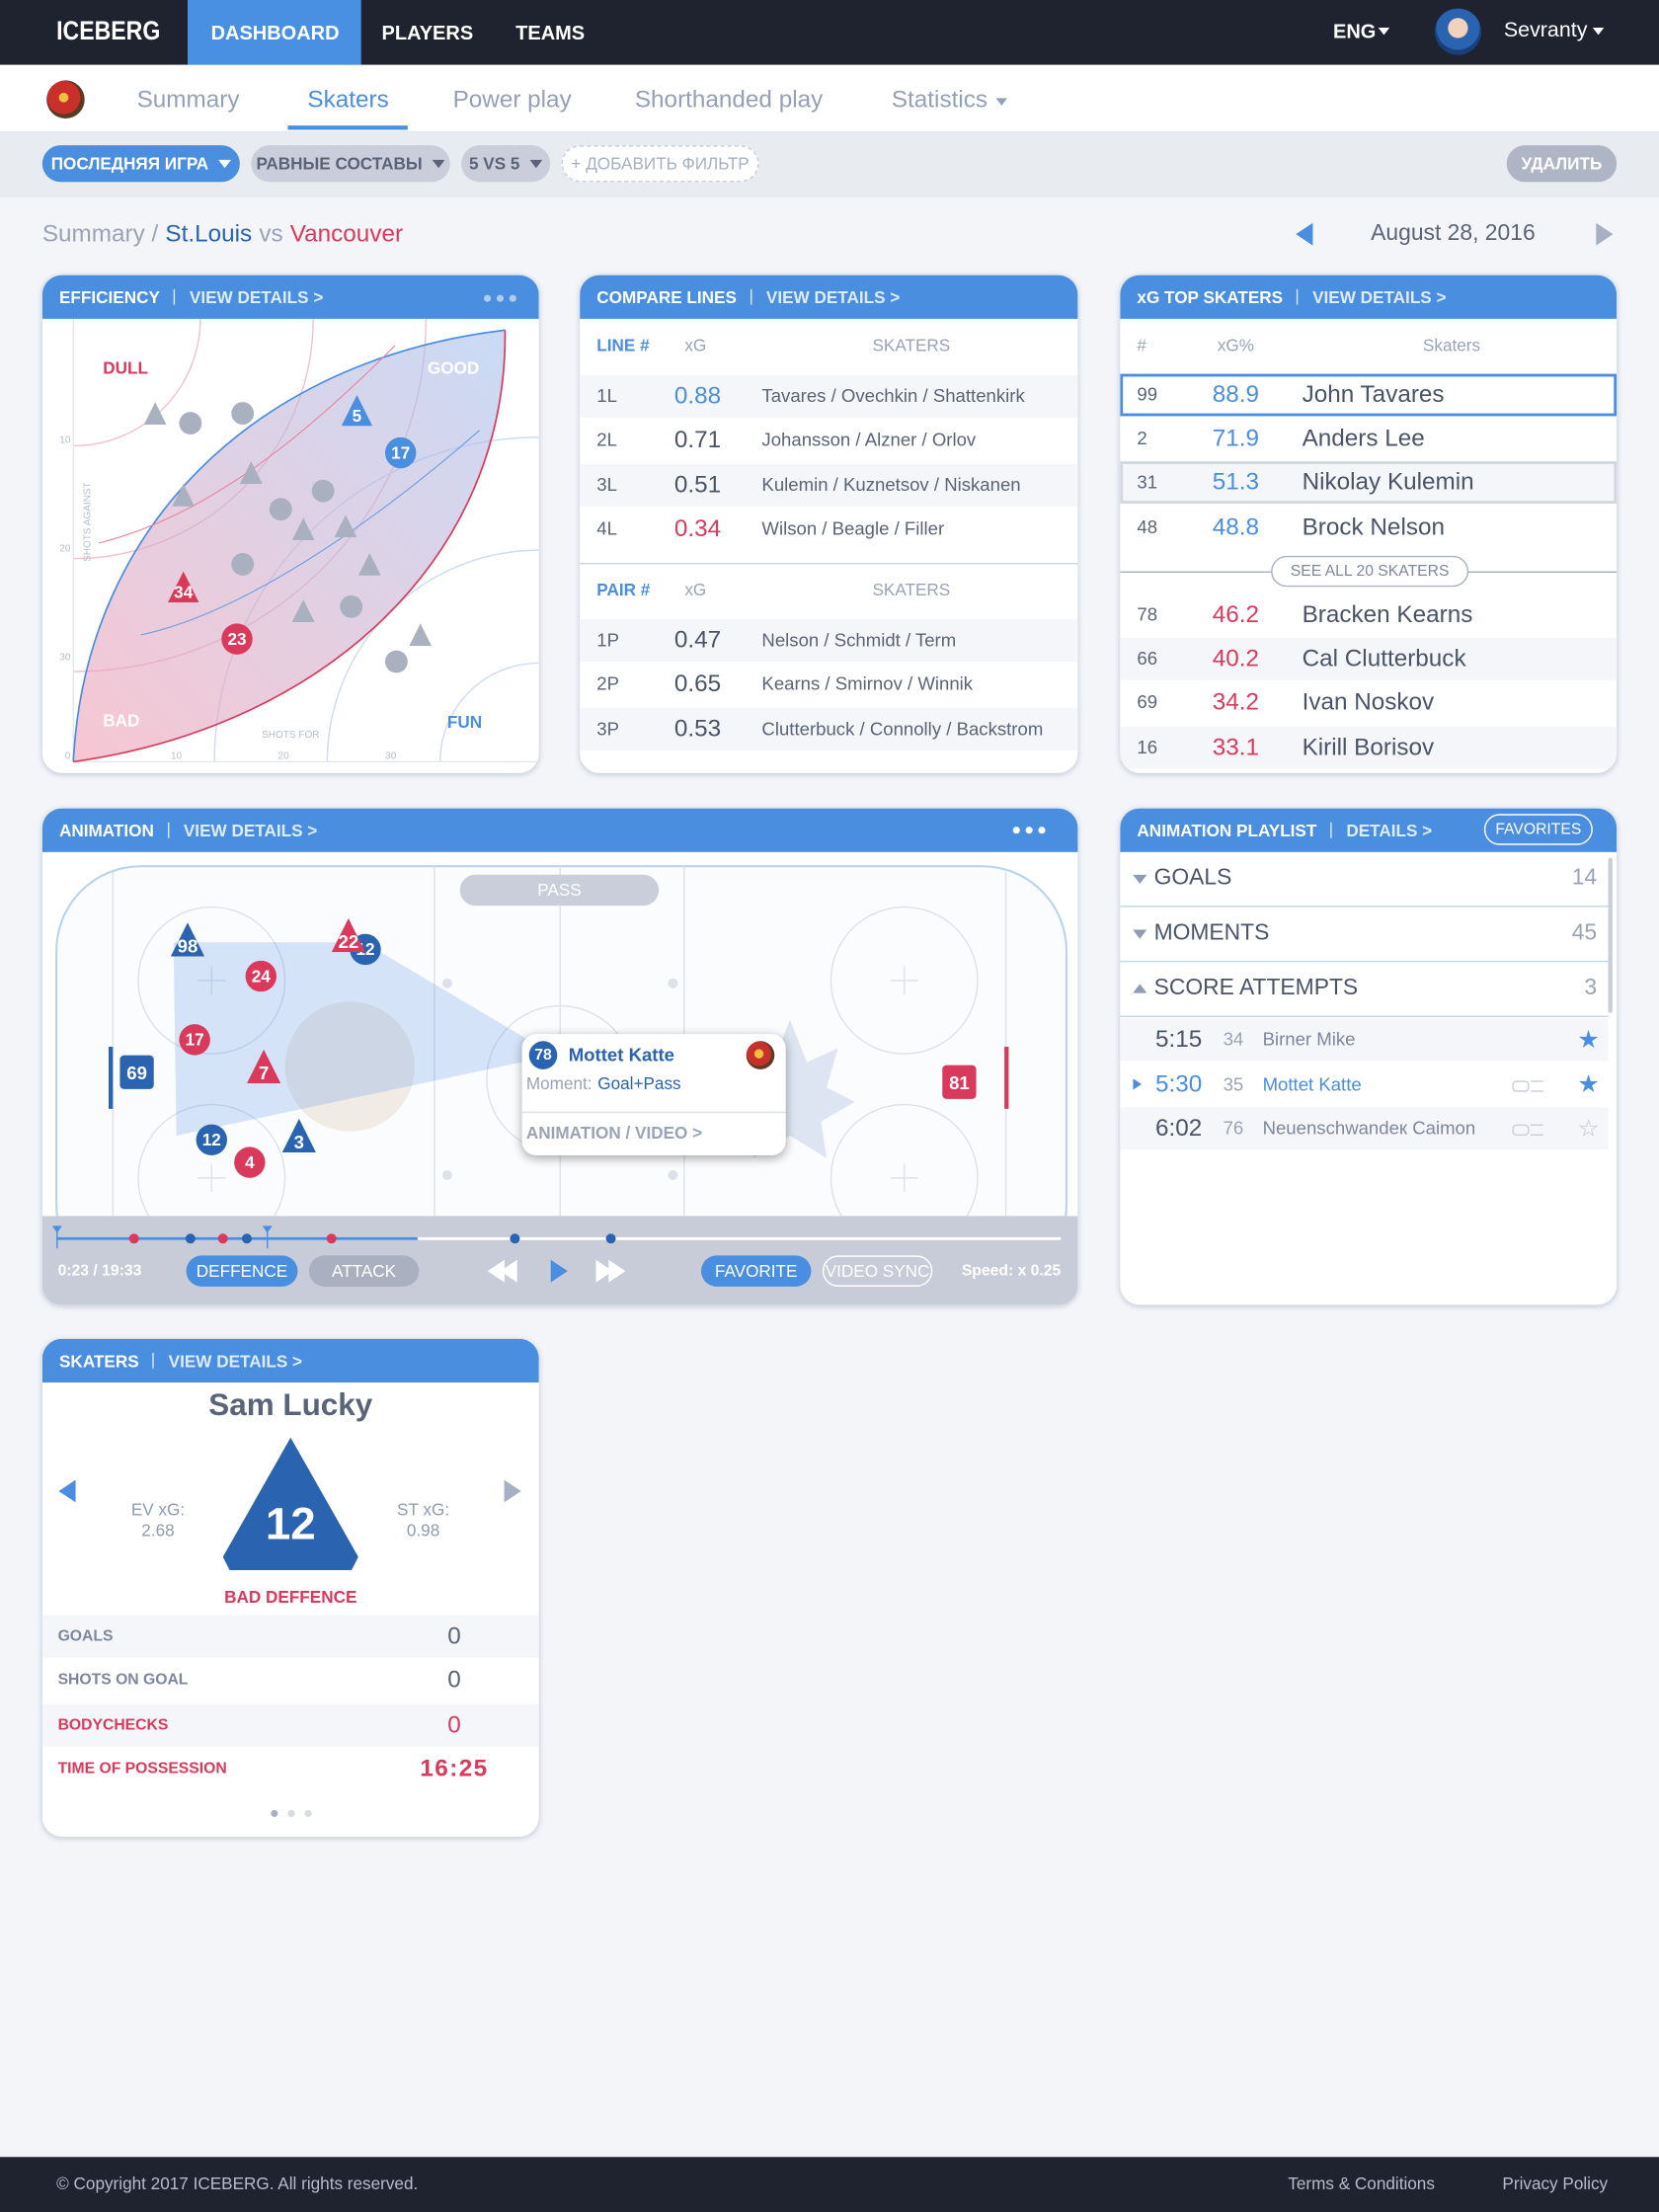 The height and width of the screenshot is (2212, 1659). What do you see at coordinates (560, 891) in the screenshot?
I see `pill-button: PASS` at bounding box center [560, 891].